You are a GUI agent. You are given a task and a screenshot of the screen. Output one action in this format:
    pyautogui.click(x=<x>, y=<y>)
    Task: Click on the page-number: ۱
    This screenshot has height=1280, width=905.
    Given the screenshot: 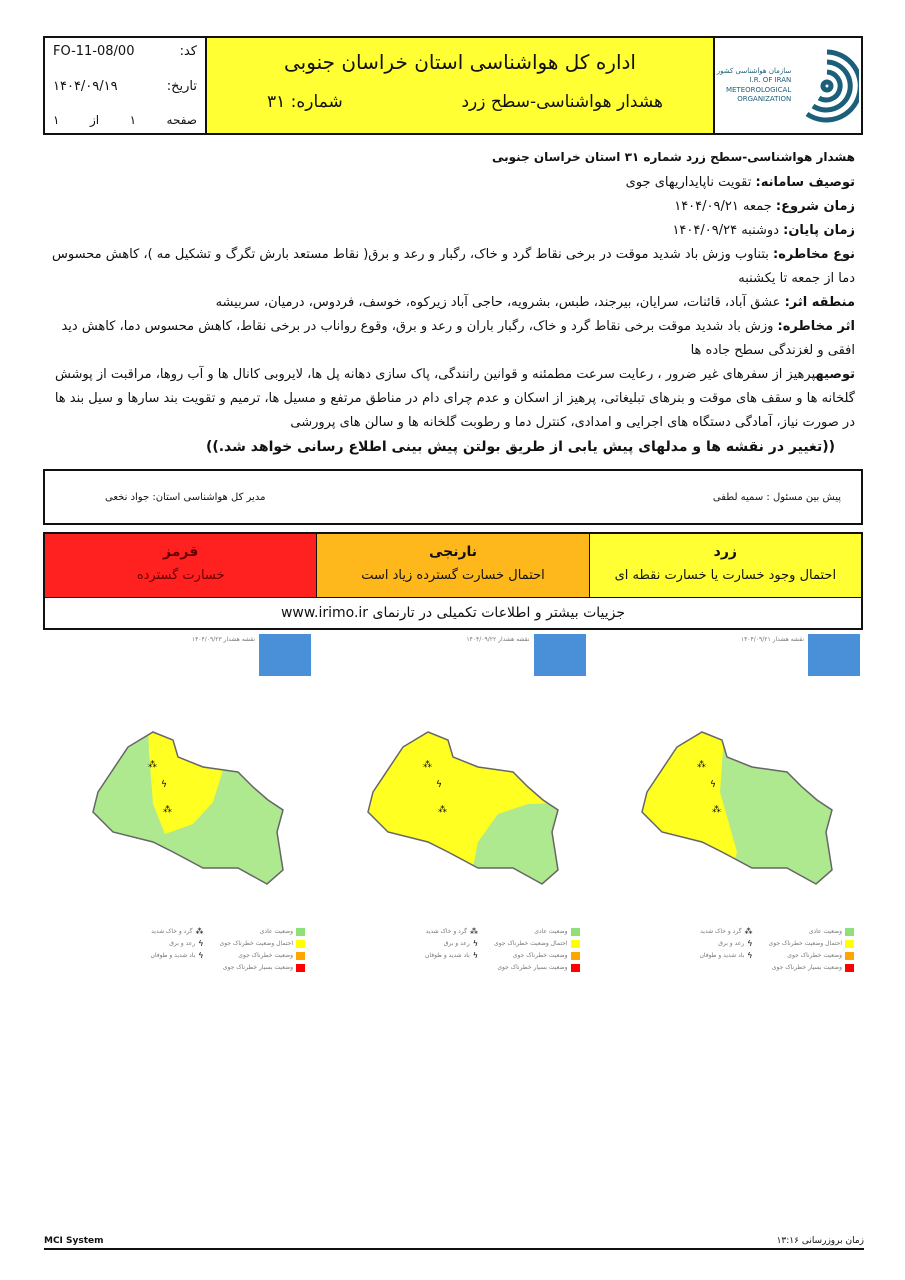 What is the action you would take?
    pyautogui.click(x=133, y=120)
    